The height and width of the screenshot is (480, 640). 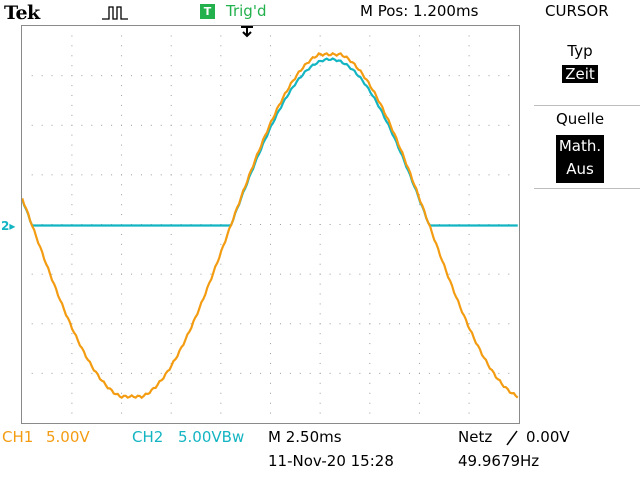 I want to click on brand-logo: Tek, so click(x=22, y=13).